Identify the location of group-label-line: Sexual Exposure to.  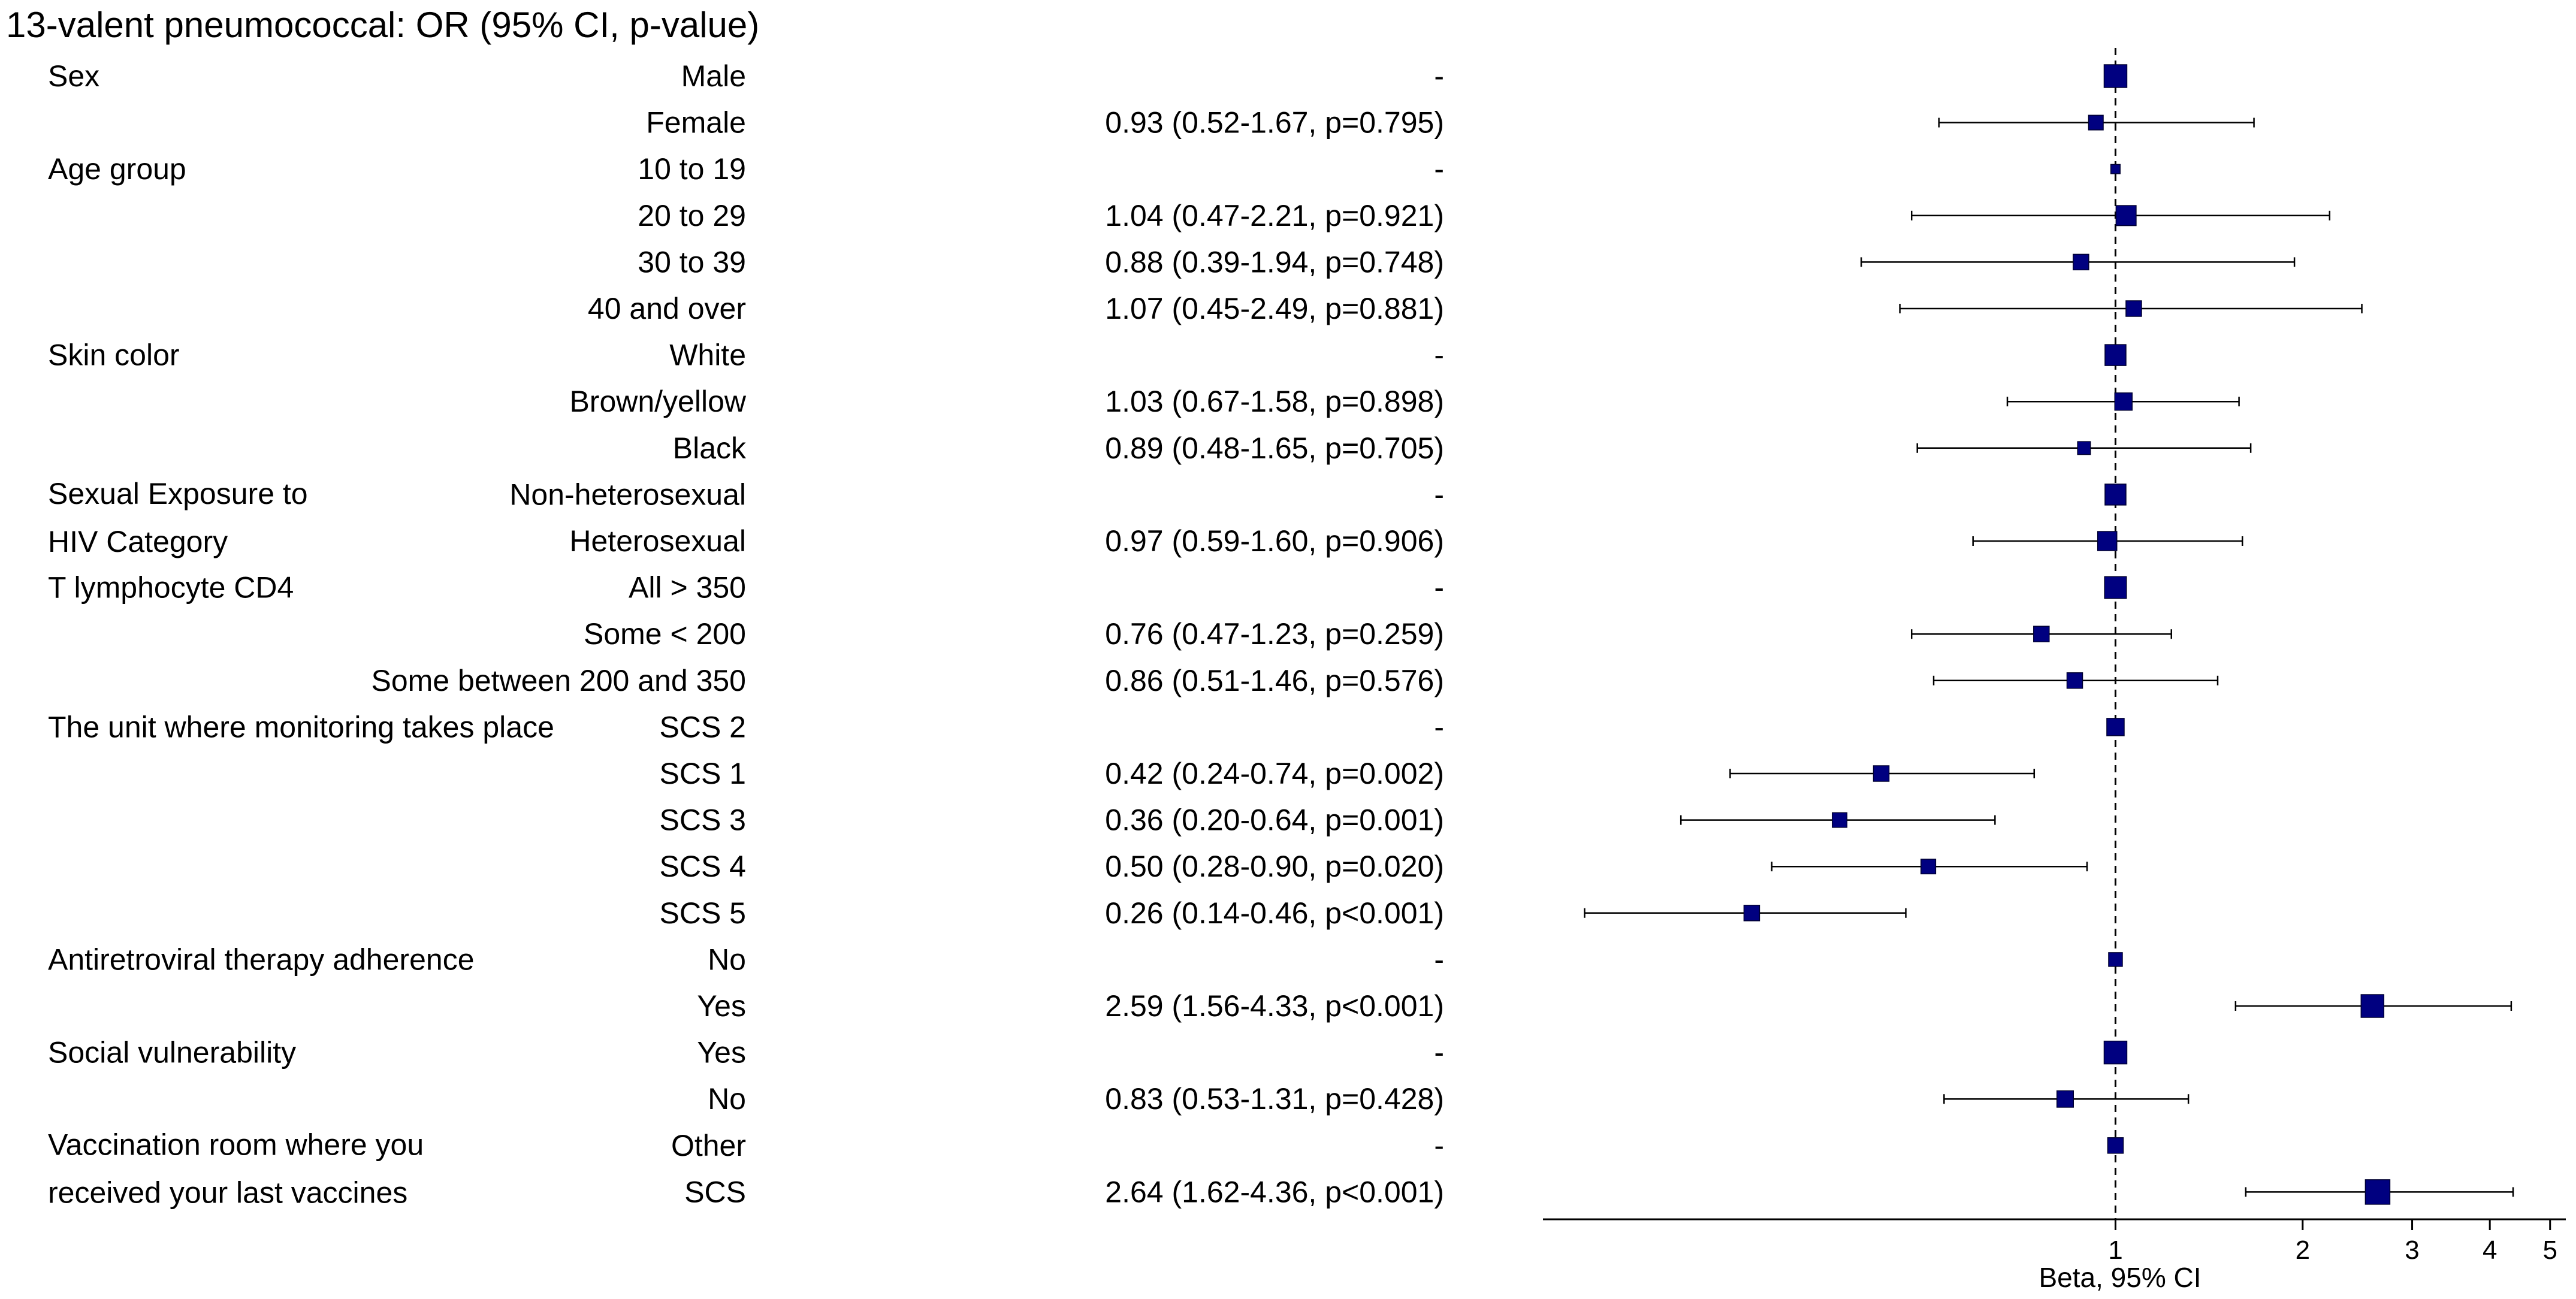
(178, 493).